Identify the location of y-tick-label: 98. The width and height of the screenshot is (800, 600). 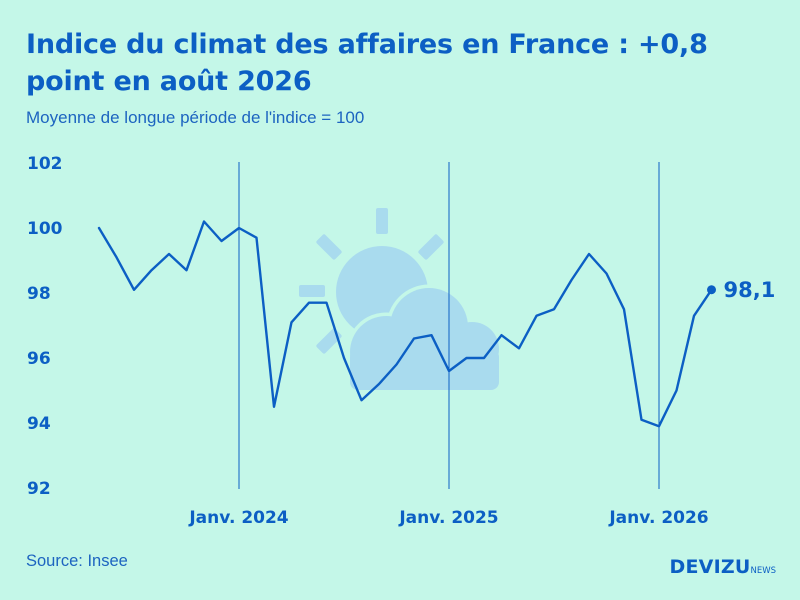
(39, 294).